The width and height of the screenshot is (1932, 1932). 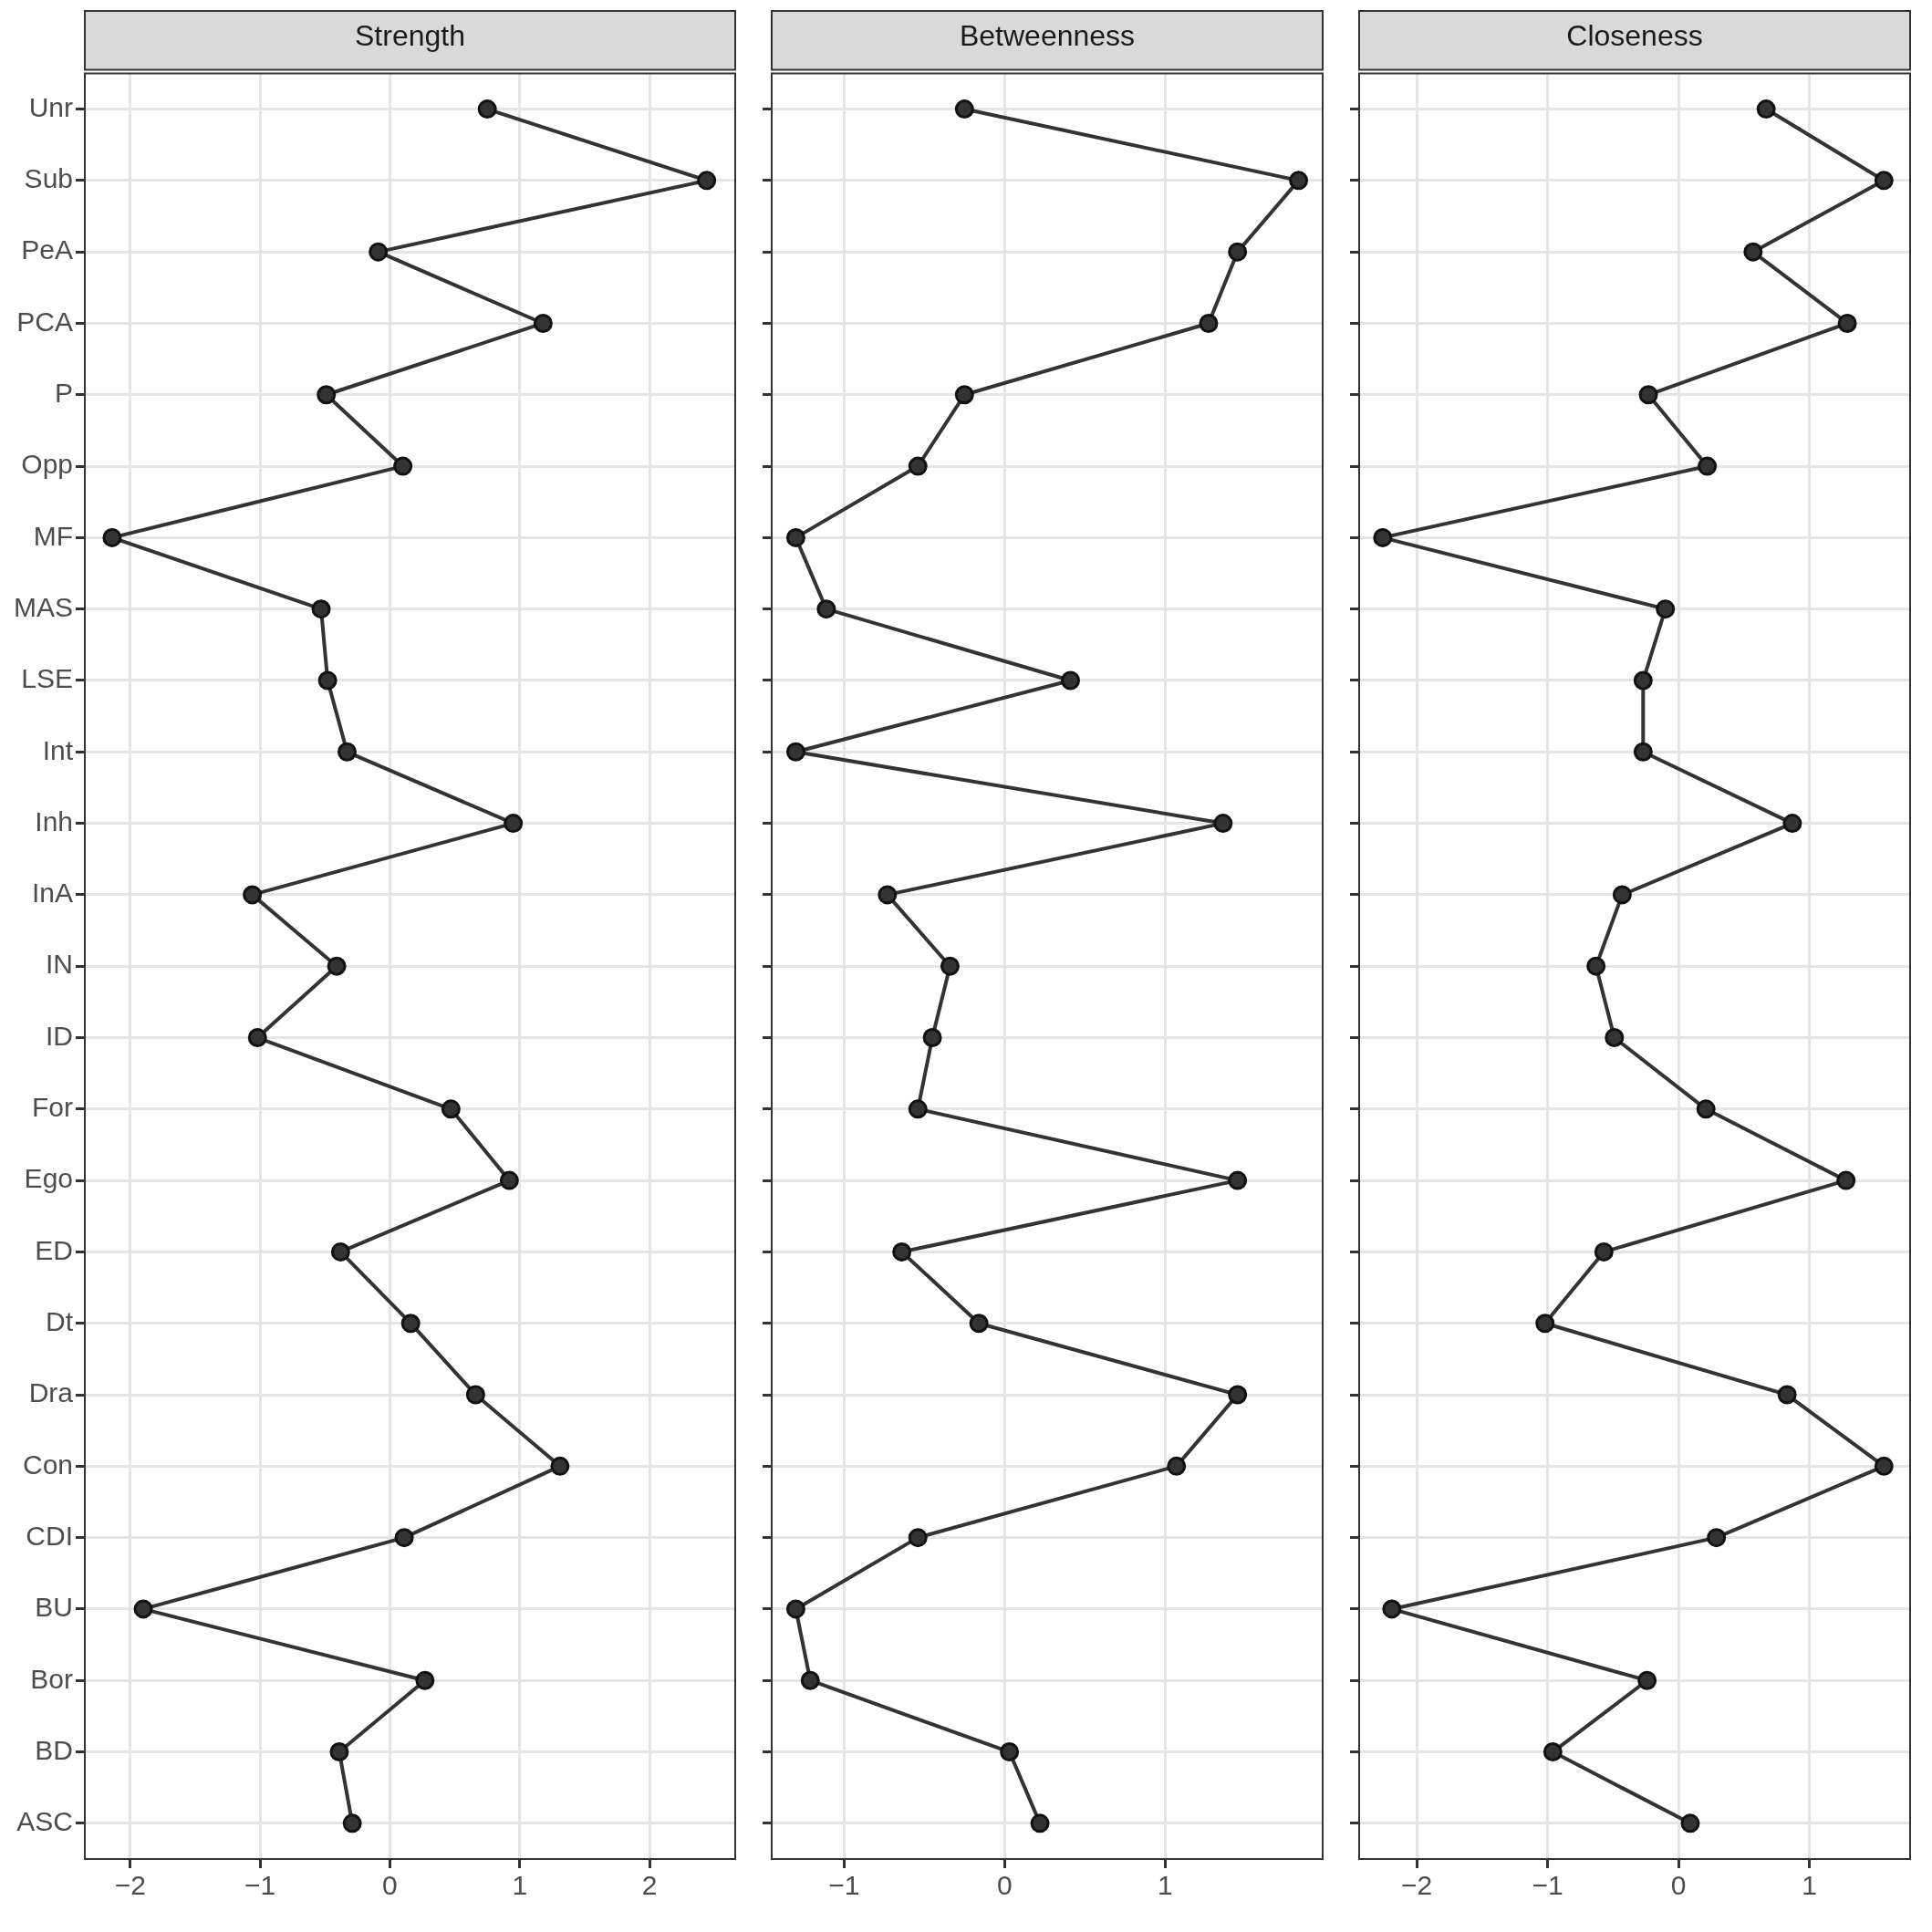 I want to click on y-tick-label: Dt, so click(x=60, y=1320).